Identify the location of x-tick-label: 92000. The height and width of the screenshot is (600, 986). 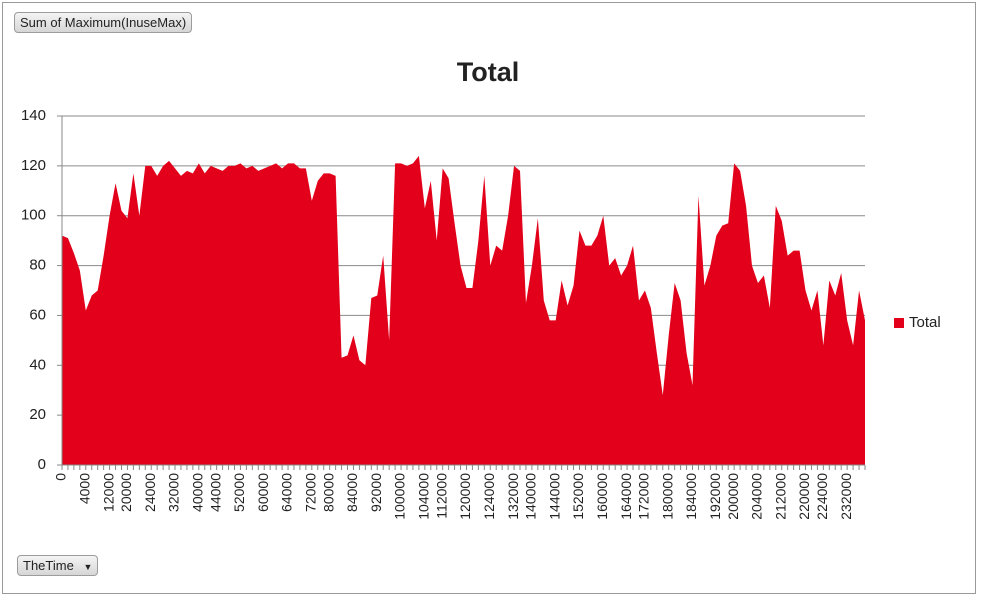
(376, 492).